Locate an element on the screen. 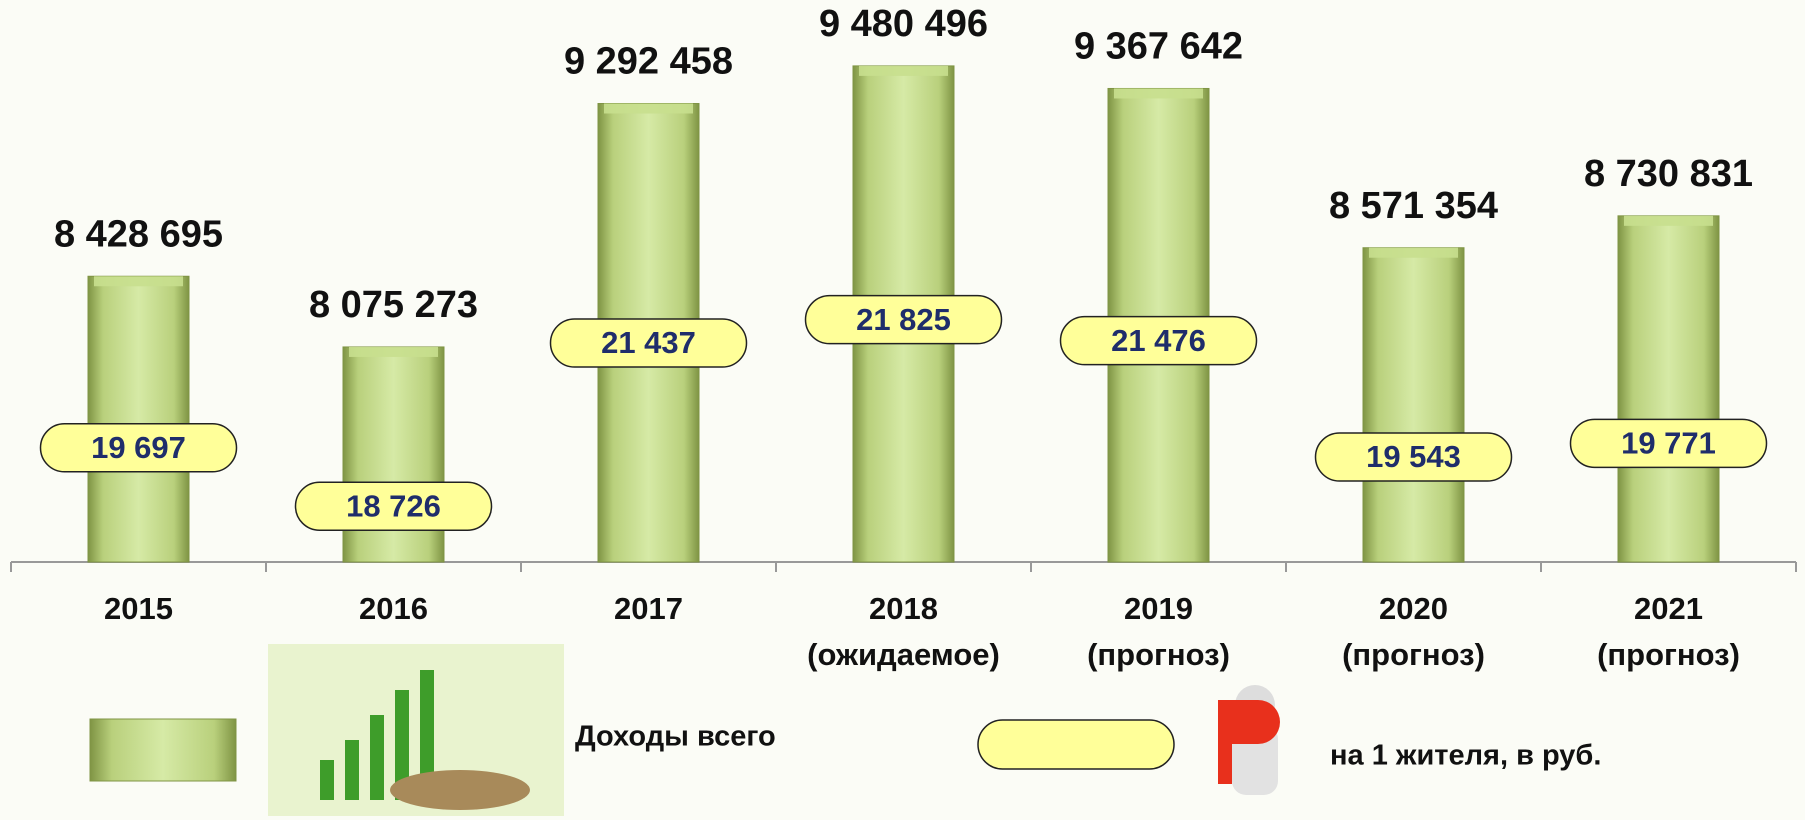  legend-oval-swatch is located at coordinates (1076, 744).